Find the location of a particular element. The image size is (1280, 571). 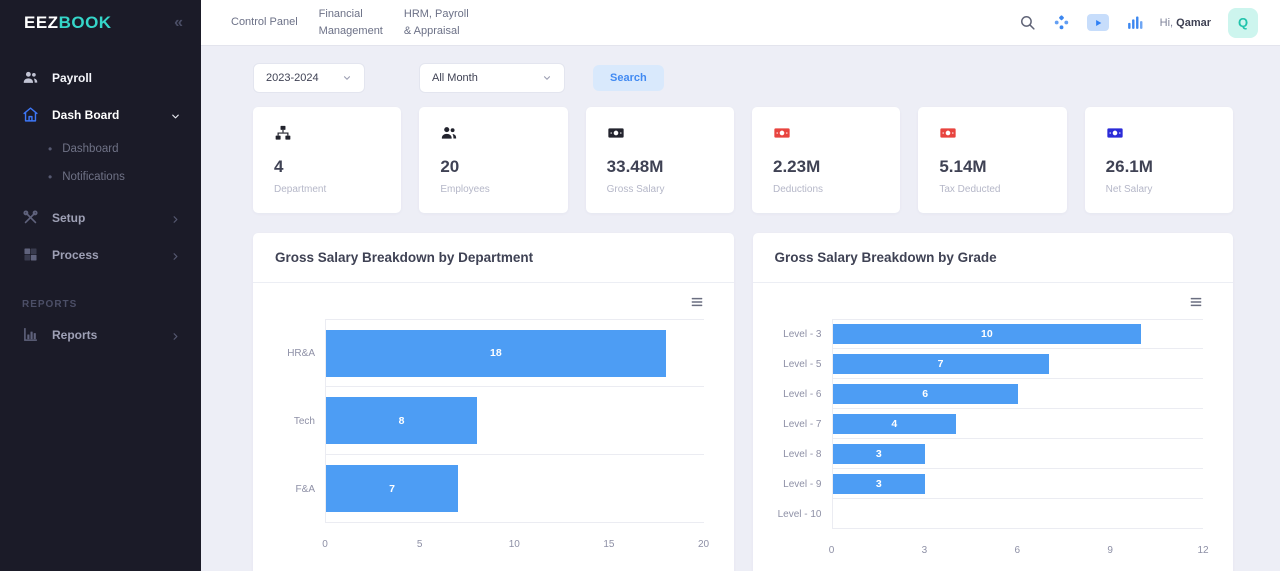

sidebar-subitem-label: Notifications is located at coordinates (93, 177).